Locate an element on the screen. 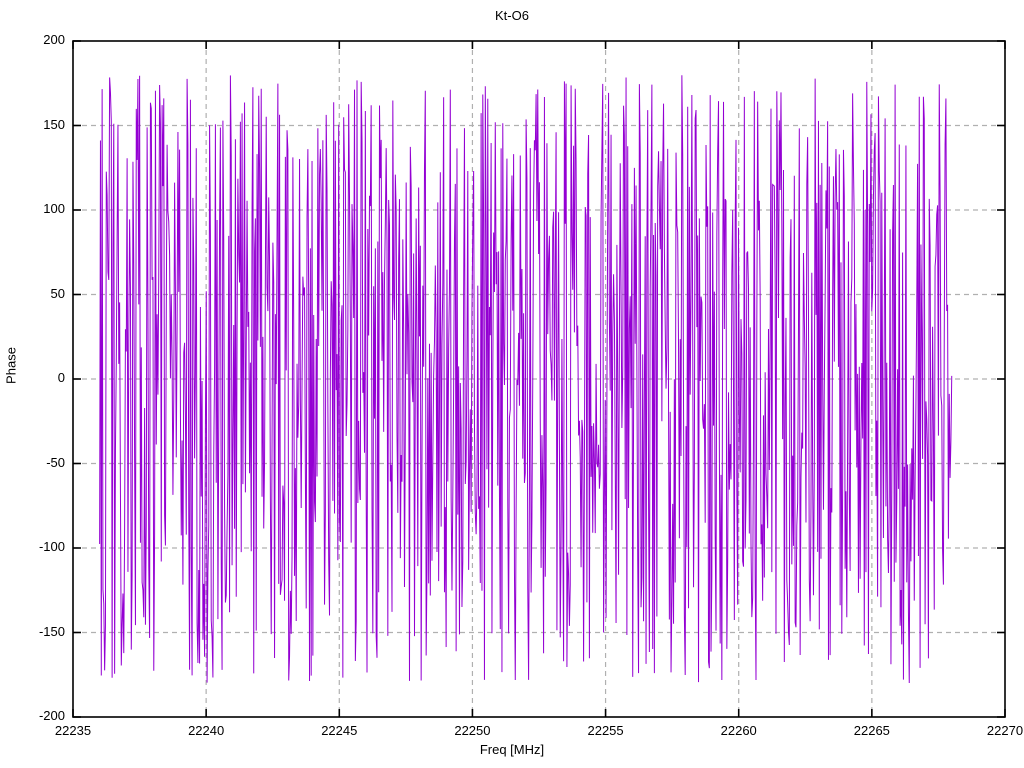 Image resolution: width=1024 pixels, height=768 pixels. x-tick-label: 22250 is located at coordinates (472, 730).